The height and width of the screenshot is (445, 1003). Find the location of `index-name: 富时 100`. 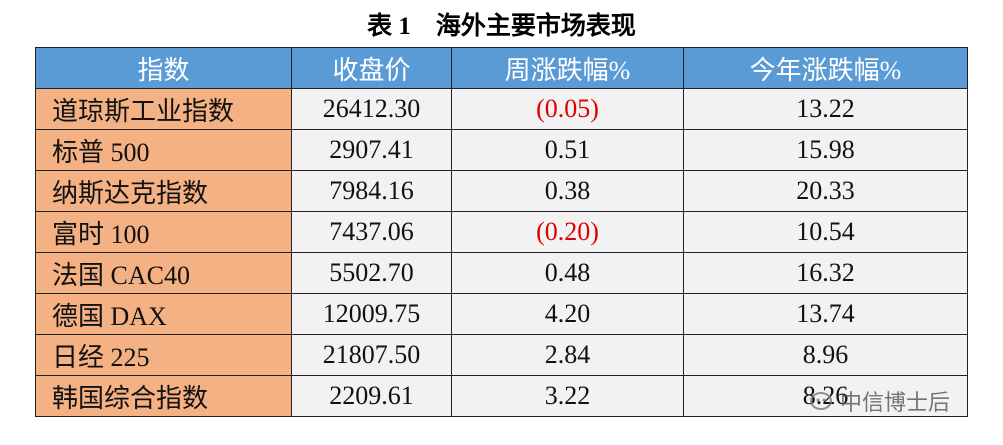

index-name: 富时 100 is located at coordinates (163, 232).